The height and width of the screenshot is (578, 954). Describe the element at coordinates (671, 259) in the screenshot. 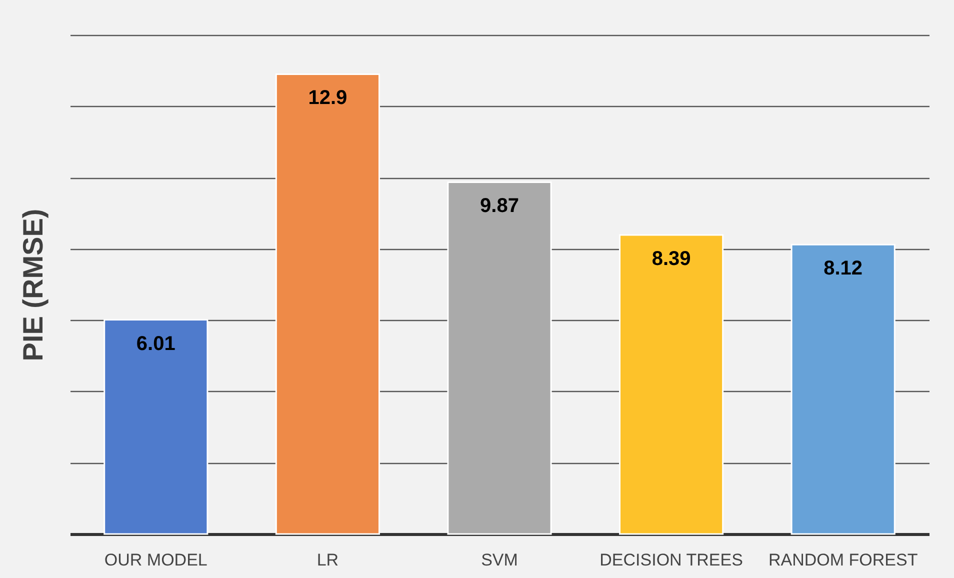

I see `data-label: 8.39` at that location.